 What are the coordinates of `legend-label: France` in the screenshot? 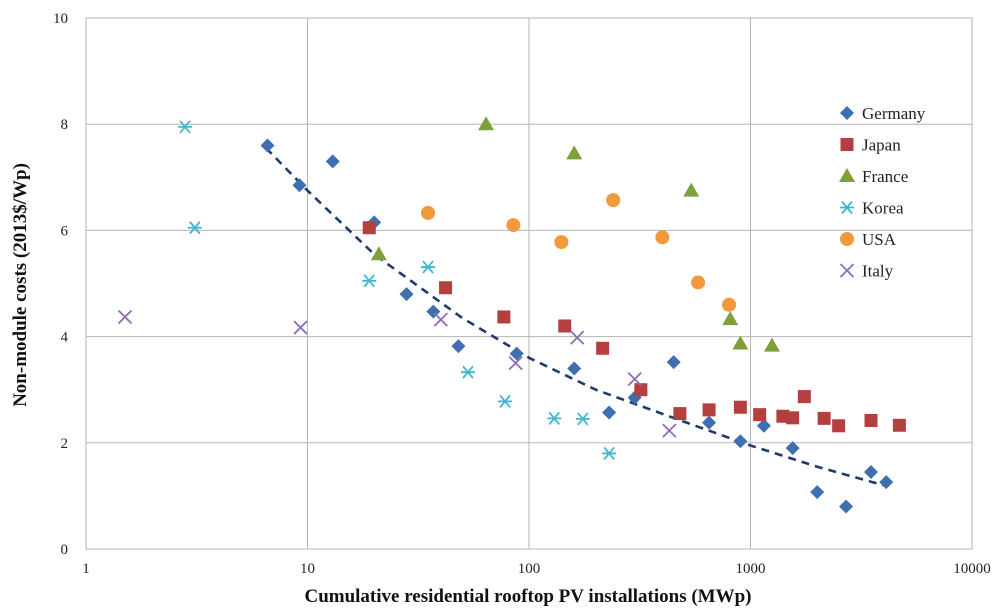 It's located at (885, 176).